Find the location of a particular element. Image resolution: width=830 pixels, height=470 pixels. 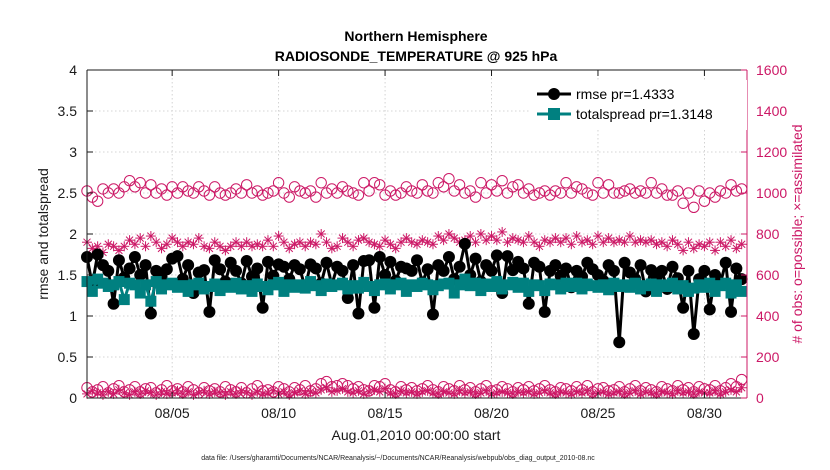

chart-title-line1: Northern Hemisphere is located at coordinates (415, 36).